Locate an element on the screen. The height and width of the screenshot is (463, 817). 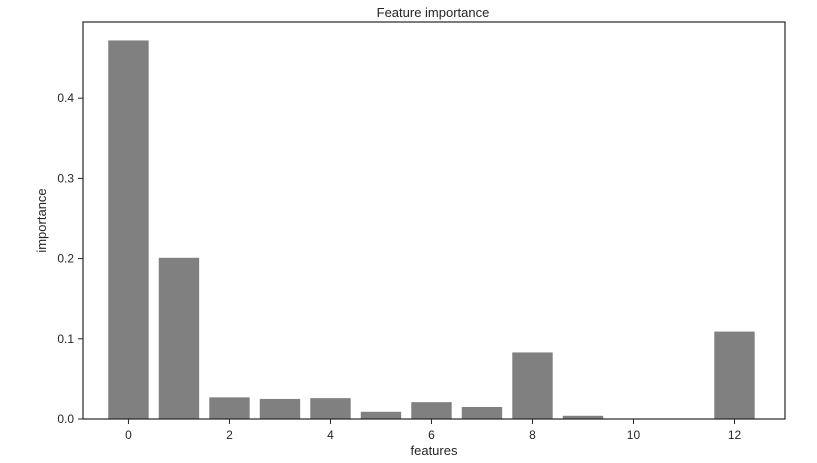
x-tick-label: 8 is located at coordinates (532, 435).